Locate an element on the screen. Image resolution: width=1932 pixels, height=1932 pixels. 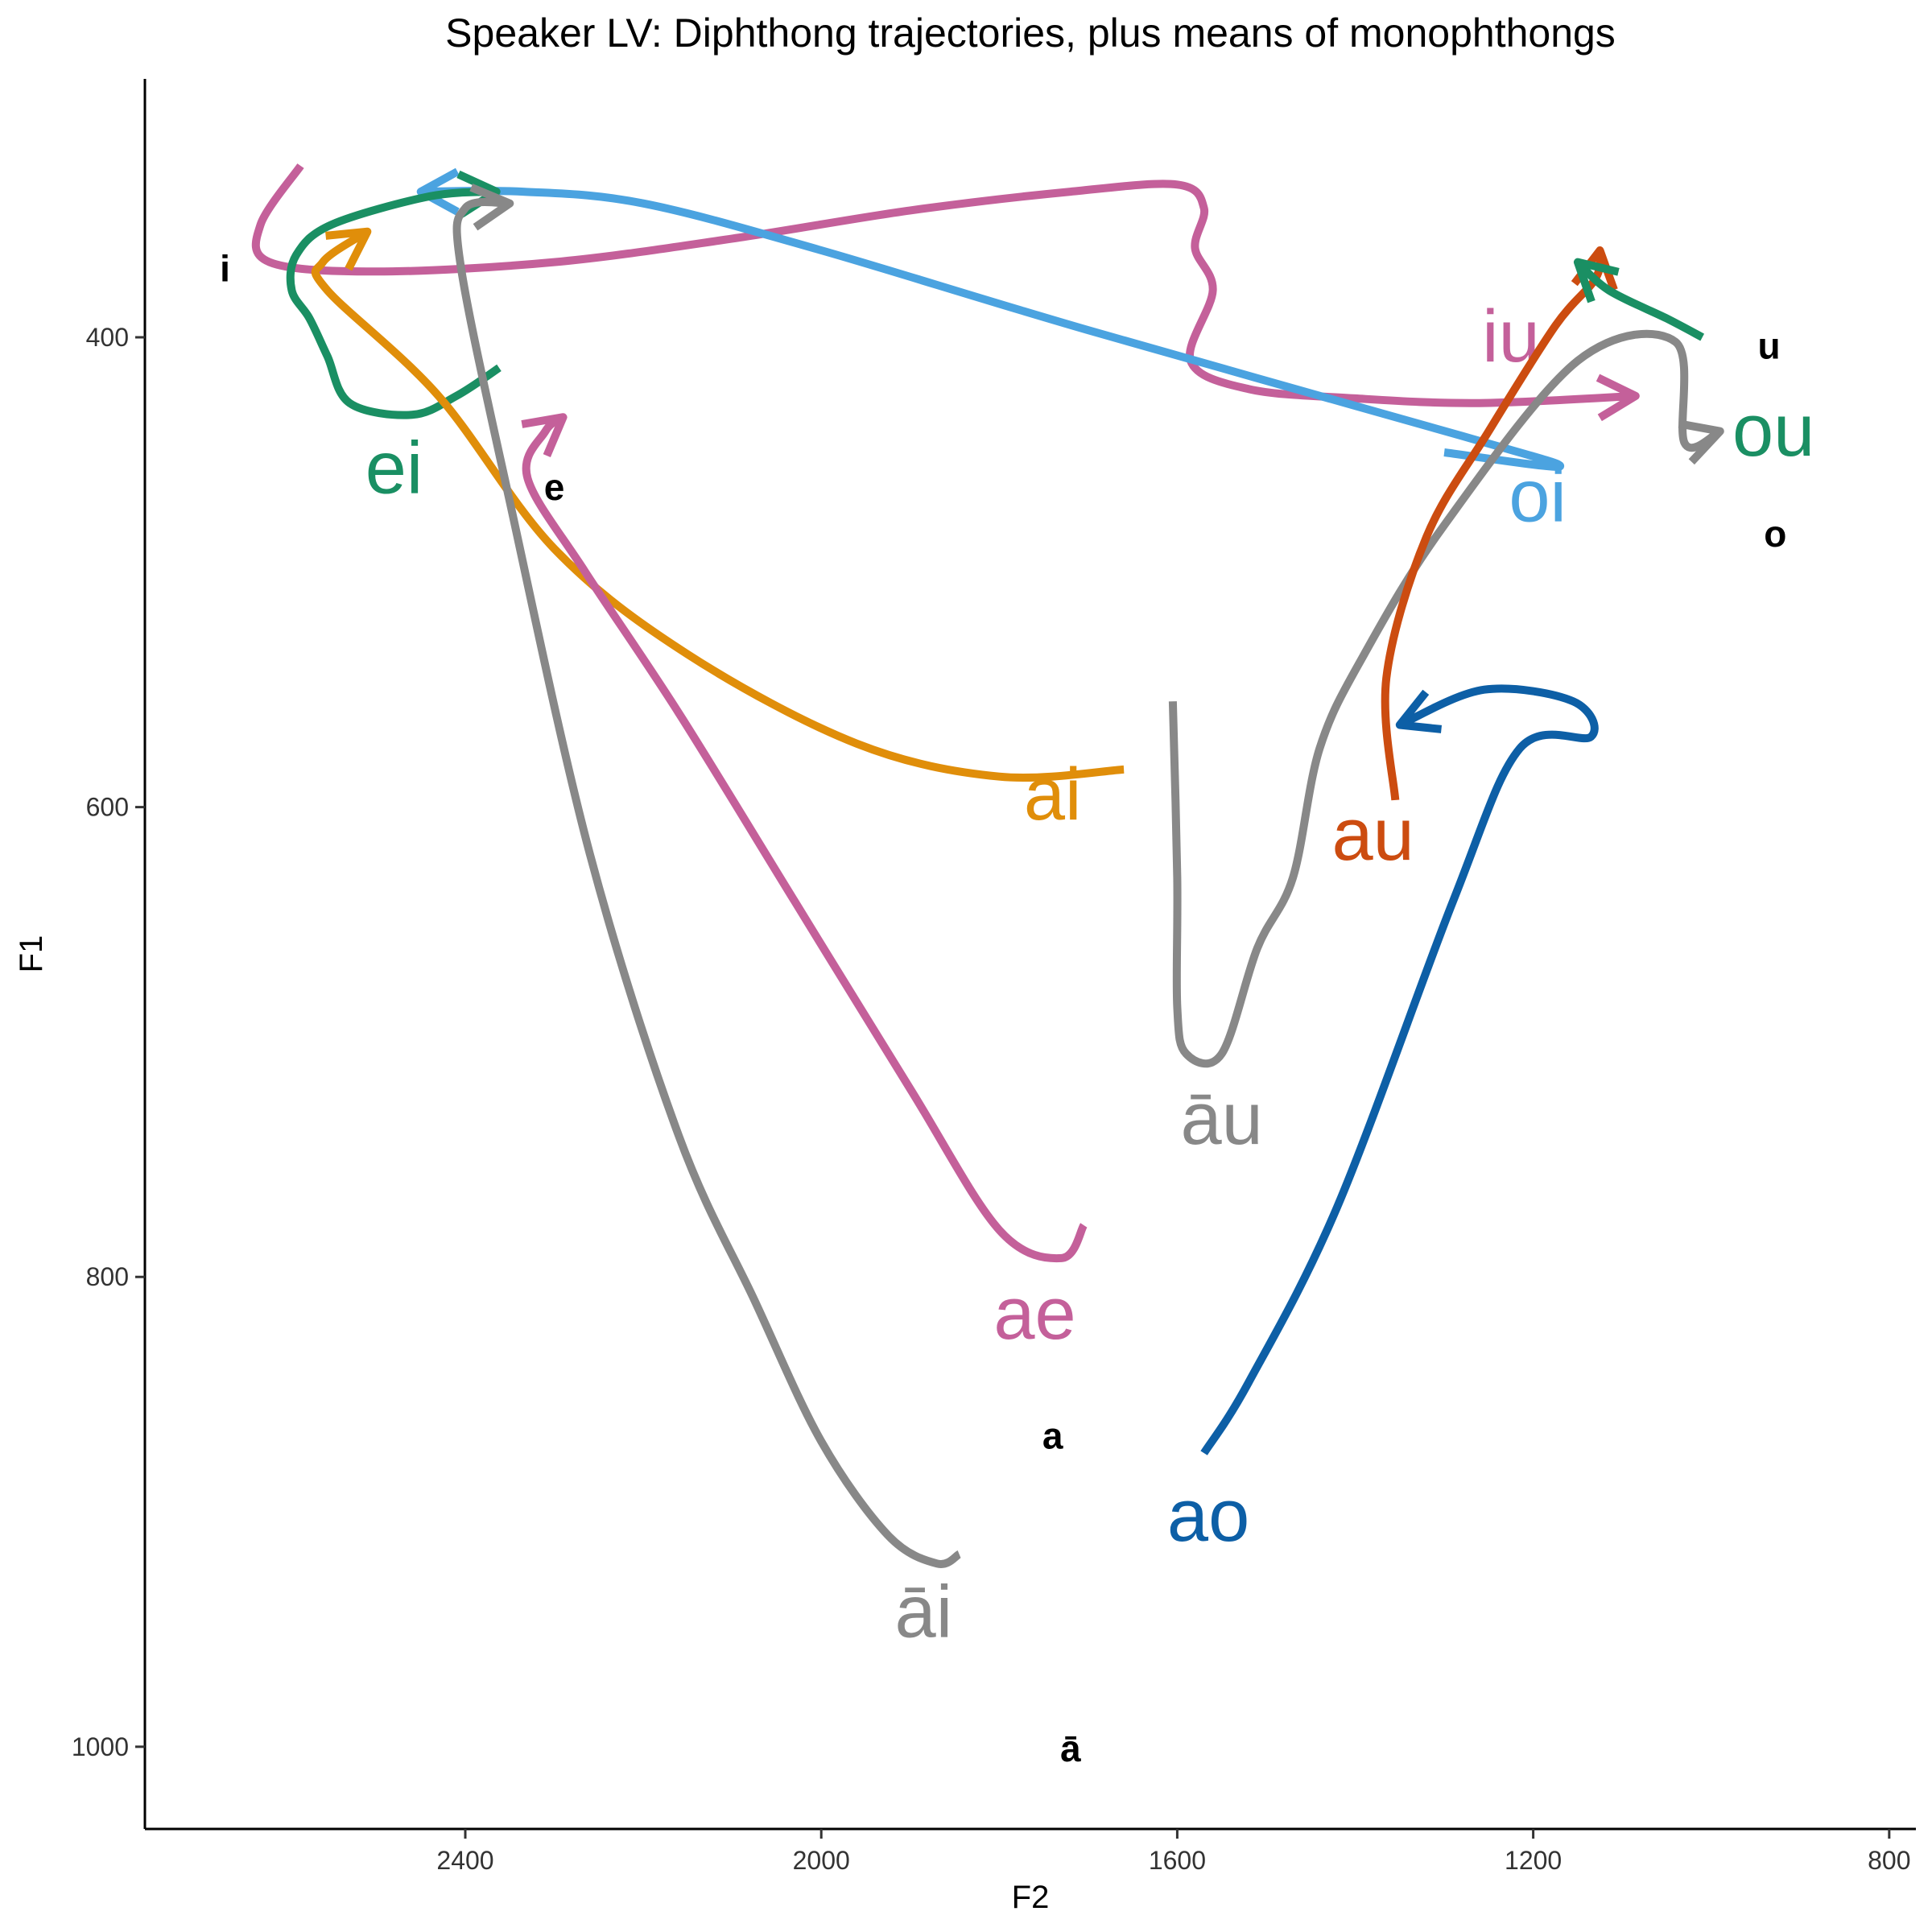
series-āu: āu is located at coordinates (1446, 744).